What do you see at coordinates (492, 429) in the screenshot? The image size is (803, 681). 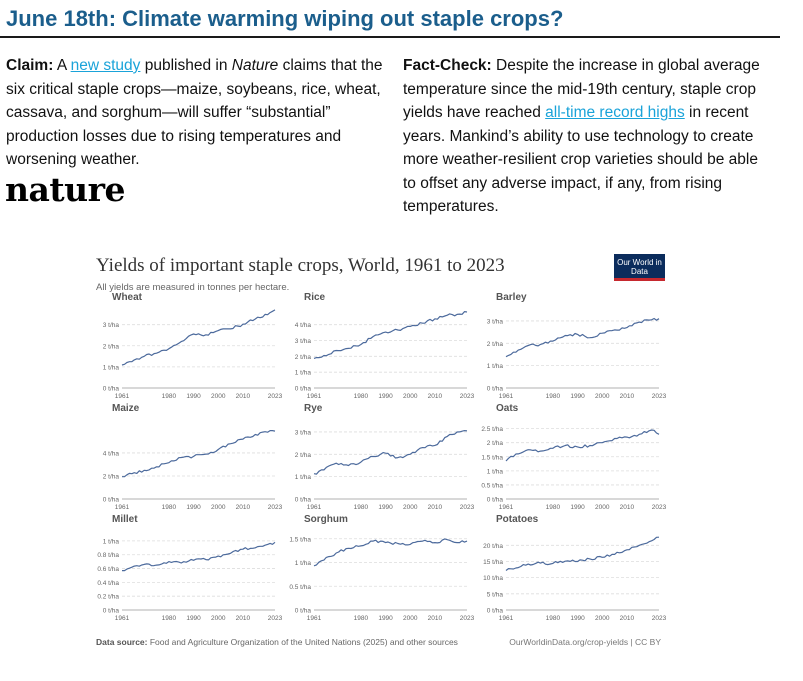 I see `oats-y-tick-label: 2.5 t/ha` at bounding box center [492, 429].